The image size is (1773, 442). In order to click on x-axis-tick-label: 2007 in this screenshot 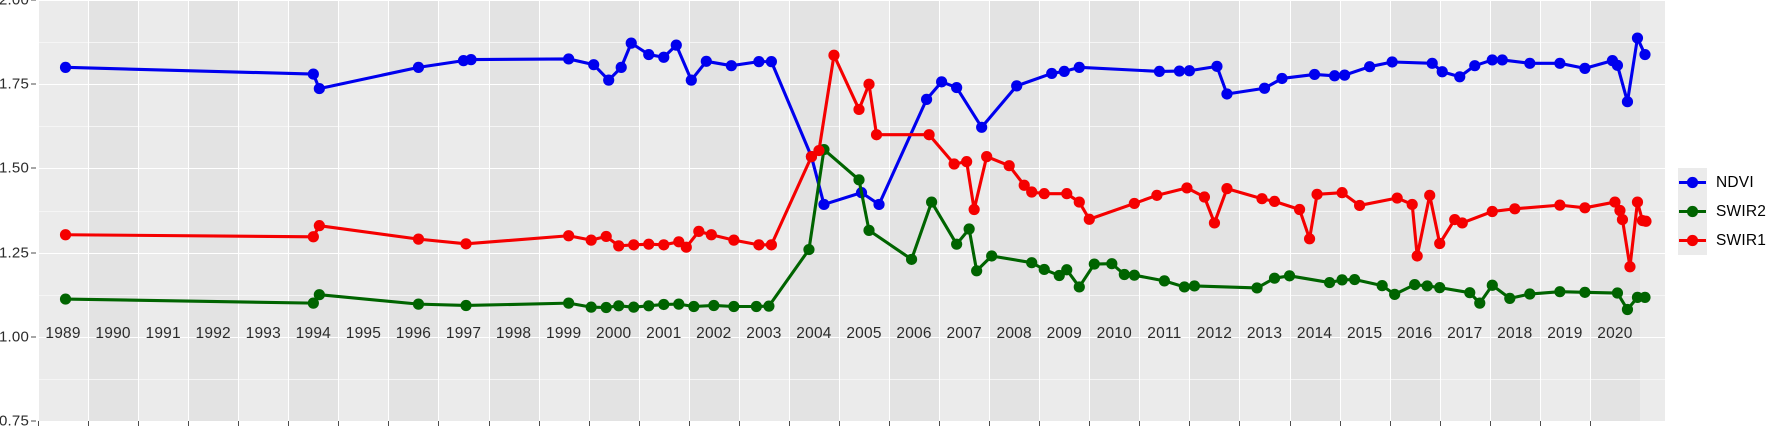, I will do `click(964, 333)`.